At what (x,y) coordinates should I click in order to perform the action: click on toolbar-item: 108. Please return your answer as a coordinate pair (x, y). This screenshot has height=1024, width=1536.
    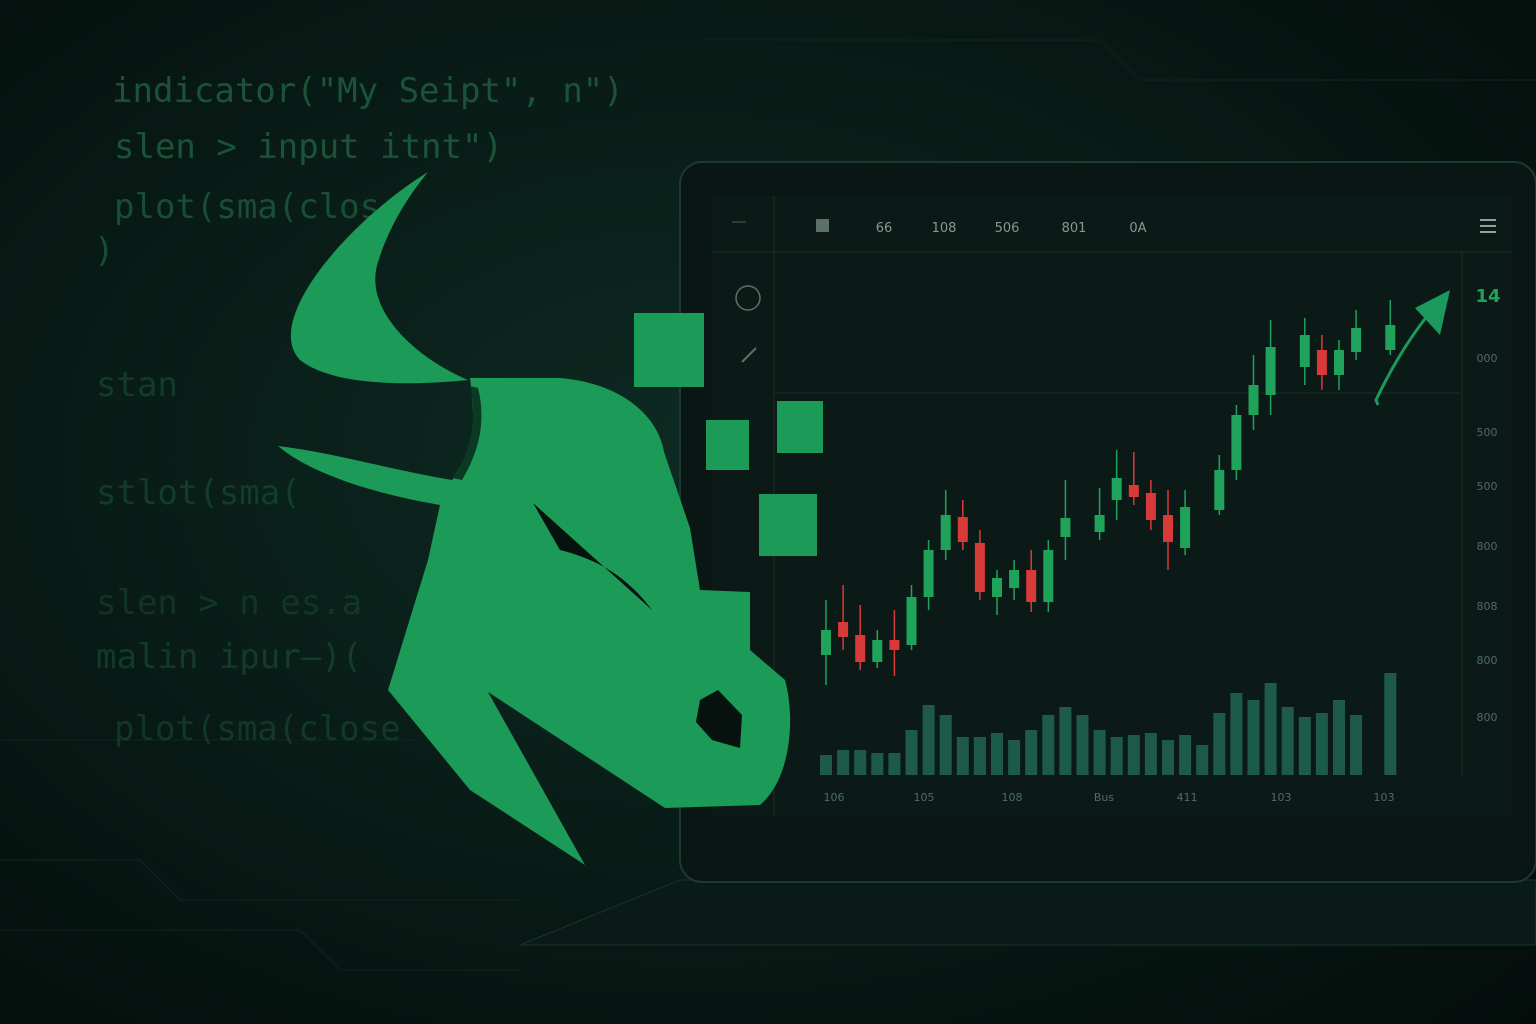
    Looking at the image, I should click on (944, 228).